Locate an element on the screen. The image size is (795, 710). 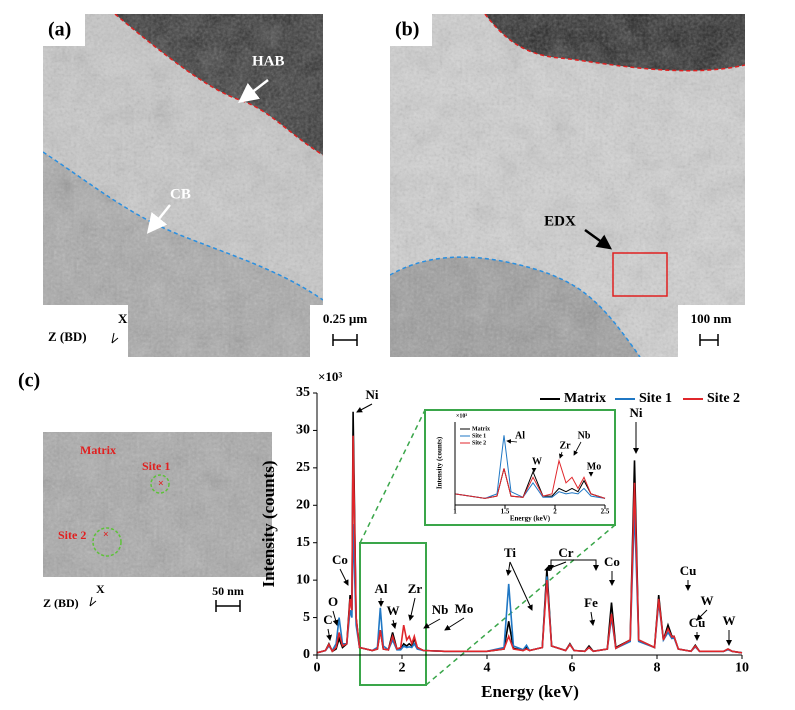
x-tick-label: 0 is located at coordinates (317, 668).